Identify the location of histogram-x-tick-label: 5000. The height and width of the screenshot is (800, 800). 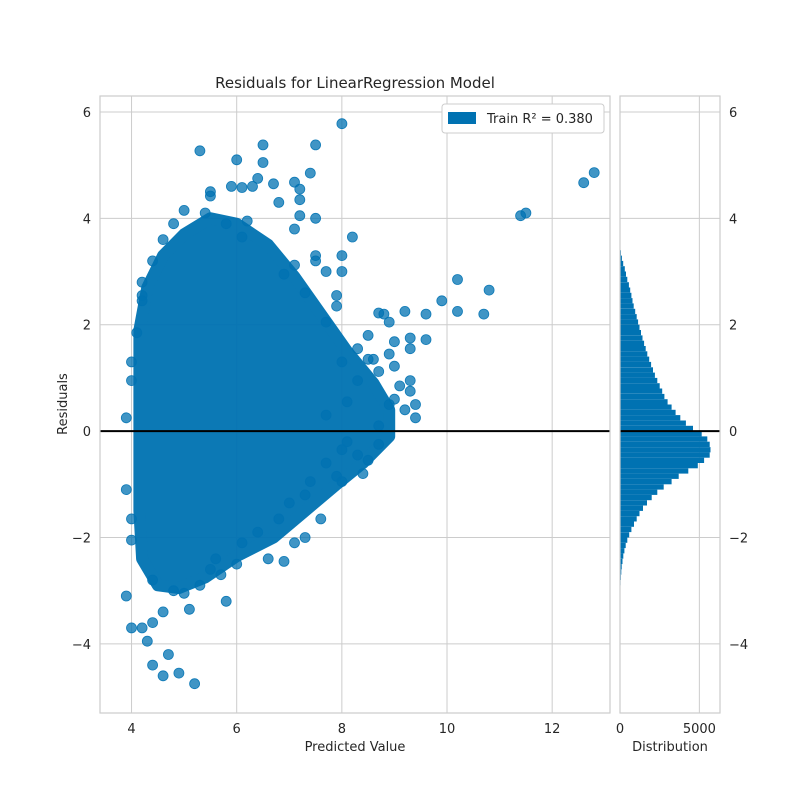
(699, 729).